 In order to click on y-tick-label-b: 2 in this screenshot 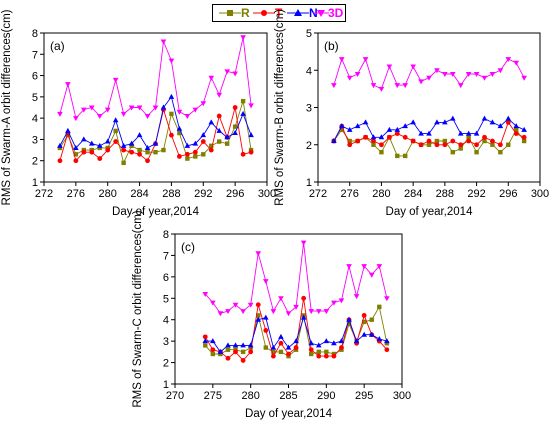, I will do `click(309, 146)`.